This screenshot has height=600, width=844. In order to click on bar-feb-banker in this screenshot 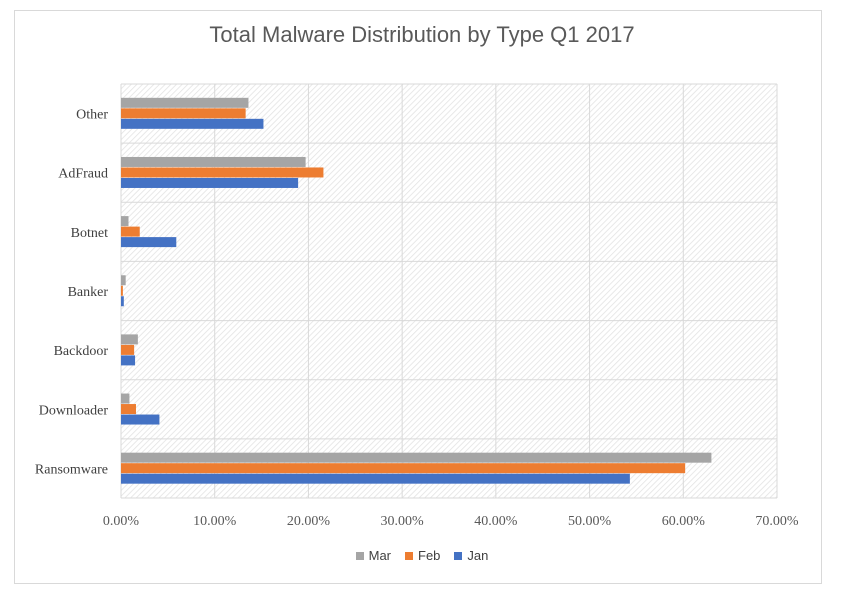, I will do `click(122, 290)`.